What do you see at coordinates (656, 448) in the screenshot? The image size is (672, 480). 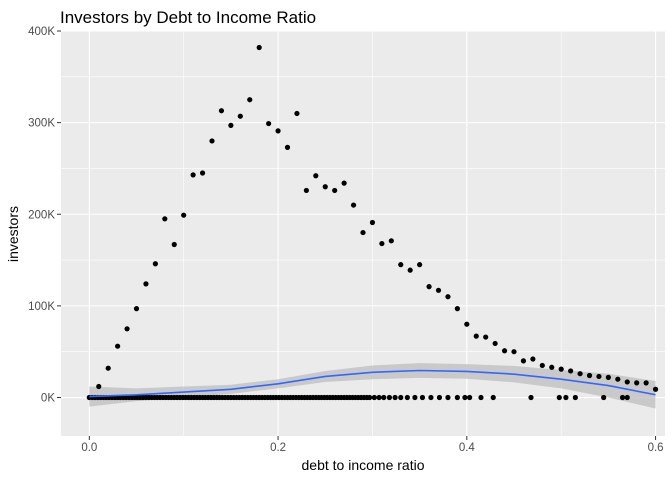 I see `x-tick-label: 0.6` at bounding box center [656, 448].